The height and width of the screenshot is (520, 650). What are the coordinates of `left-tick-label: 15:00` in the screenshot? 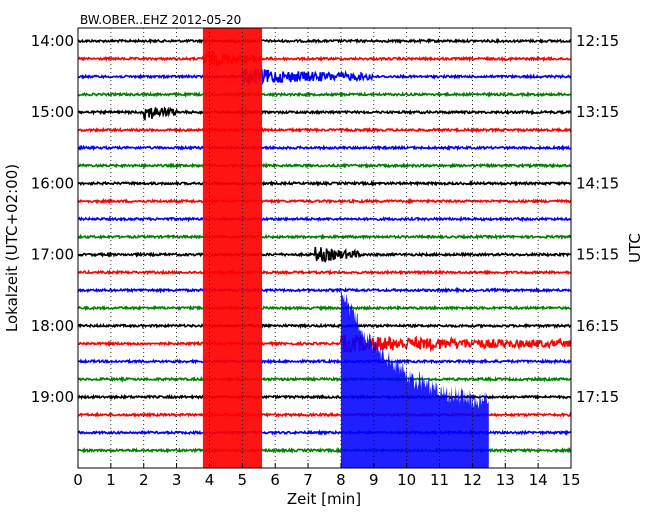 It's located at (52, 112).